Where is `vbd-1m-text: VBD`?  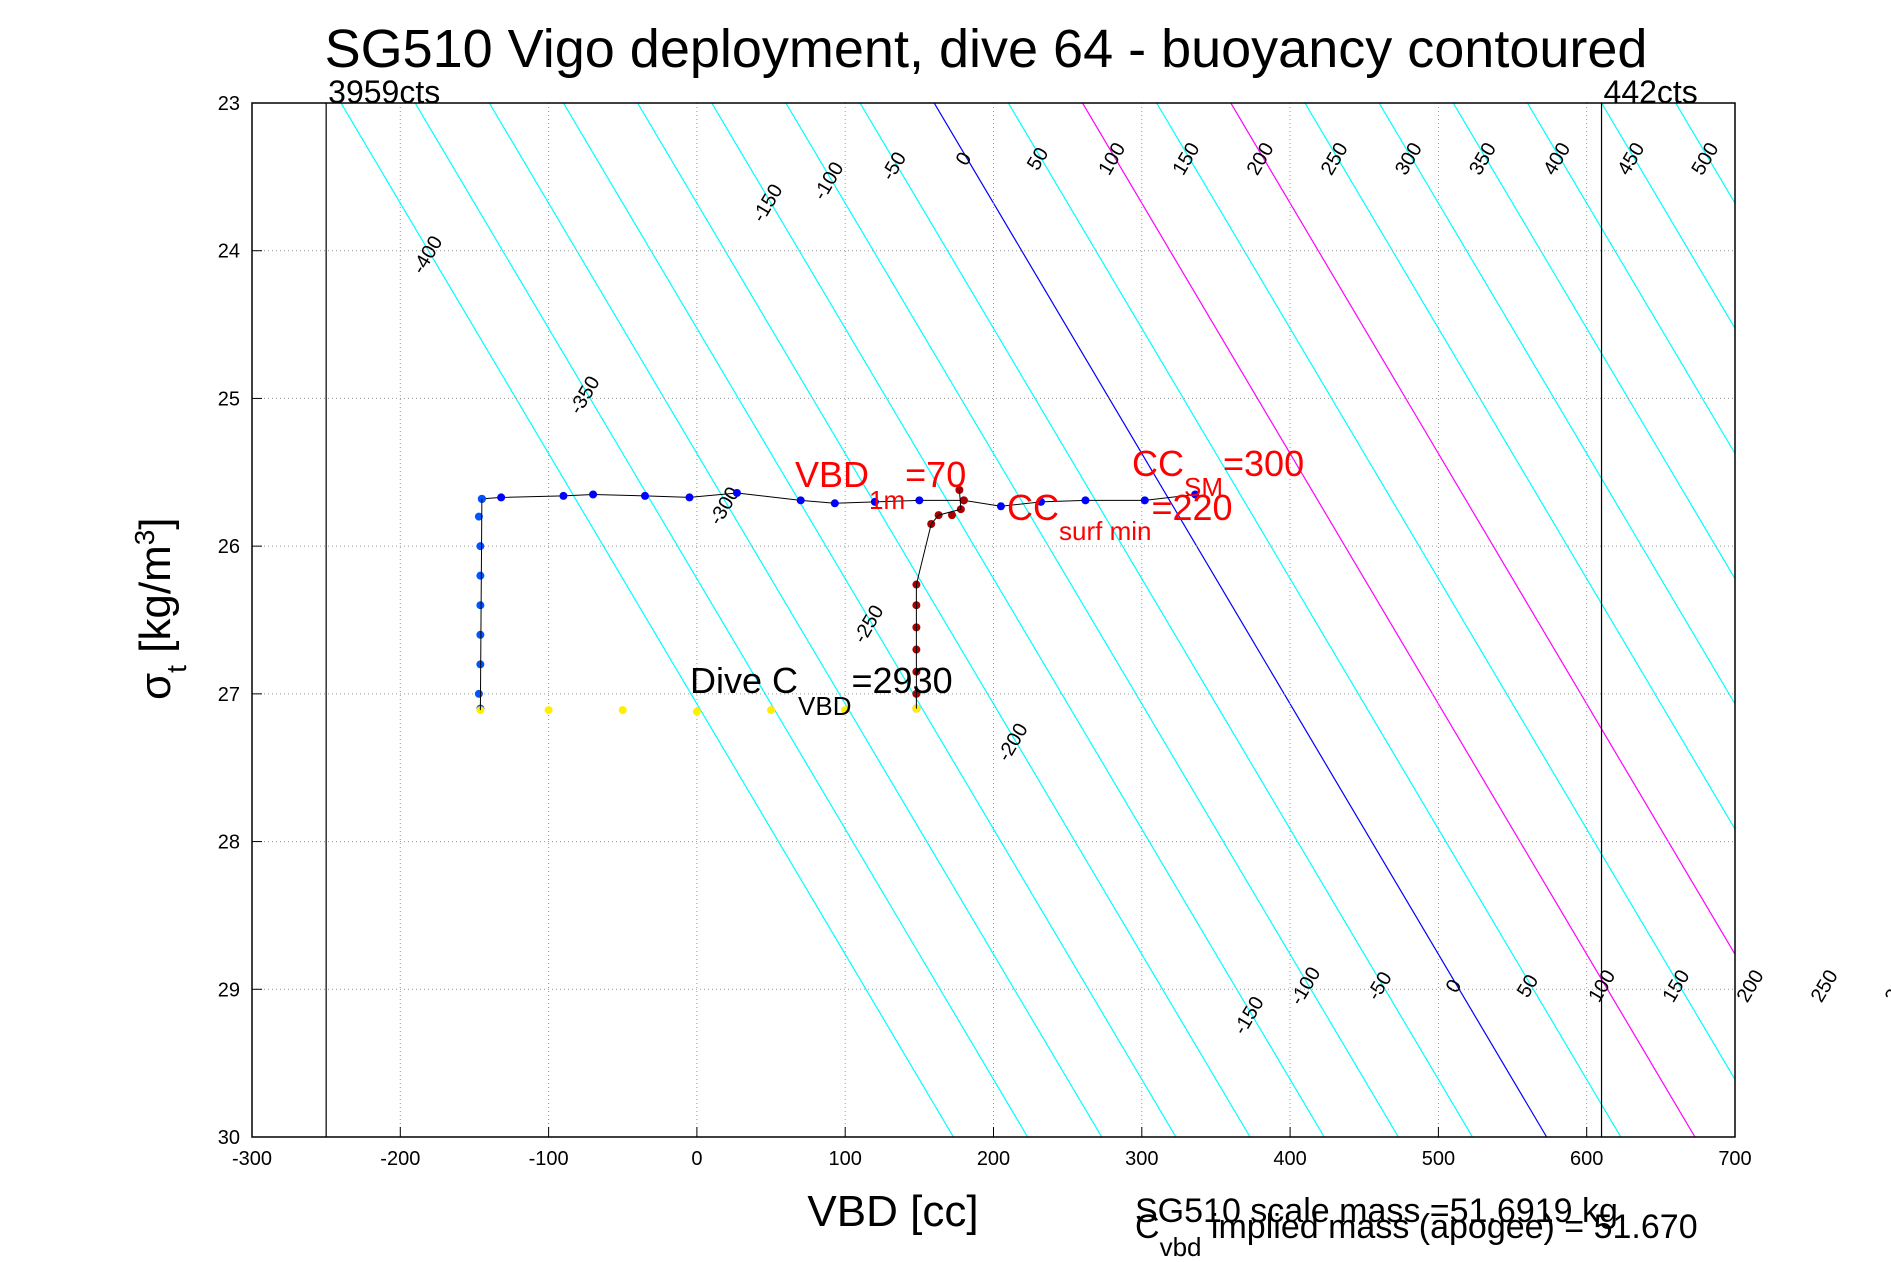 vbd-1m-text: VBD is located at coordinates (832, 474).